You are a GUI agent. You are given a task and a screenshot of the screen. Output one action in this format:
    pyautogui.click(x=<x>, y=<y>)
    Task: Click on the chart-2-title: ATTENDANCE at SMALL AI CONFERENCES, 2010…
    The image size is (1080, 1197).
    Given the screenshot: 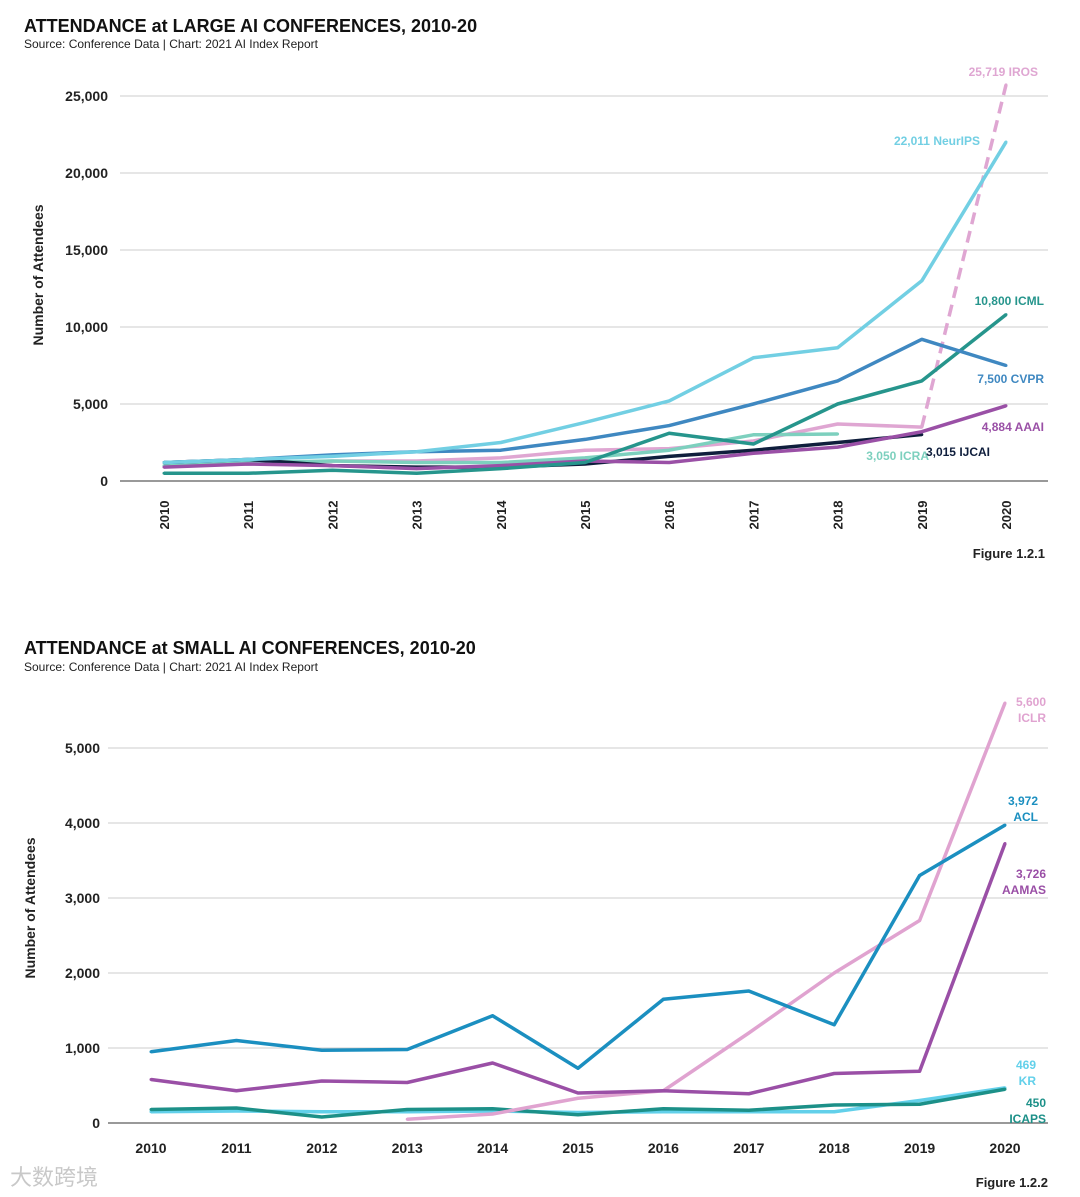 What is the action you would take?
    pyautogui.click(x=250, y=648)
    